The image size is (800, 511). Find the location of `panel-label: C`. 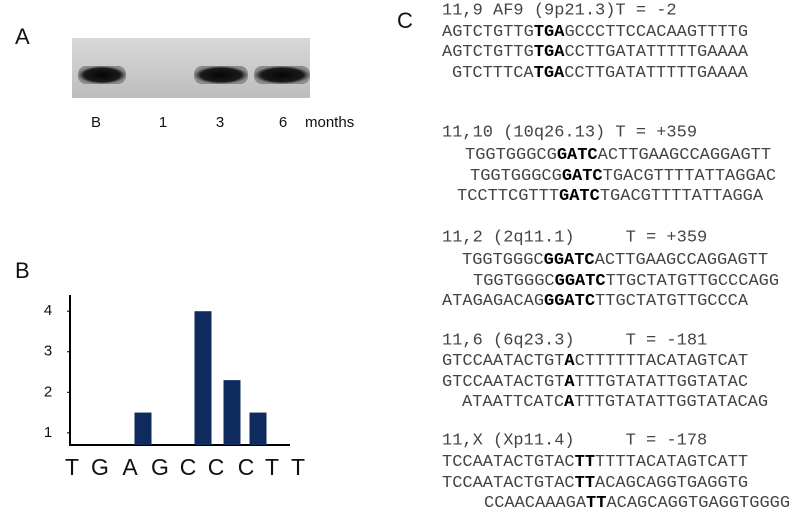

panel-label: C is located at coordinates (405, 20).